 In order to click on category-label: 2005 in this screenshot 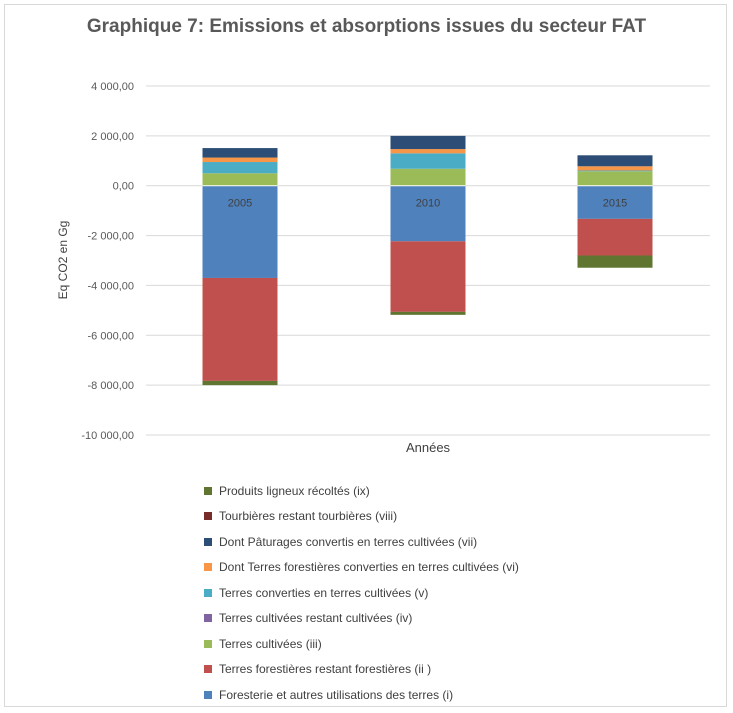, I will do `click(240, 204)`.